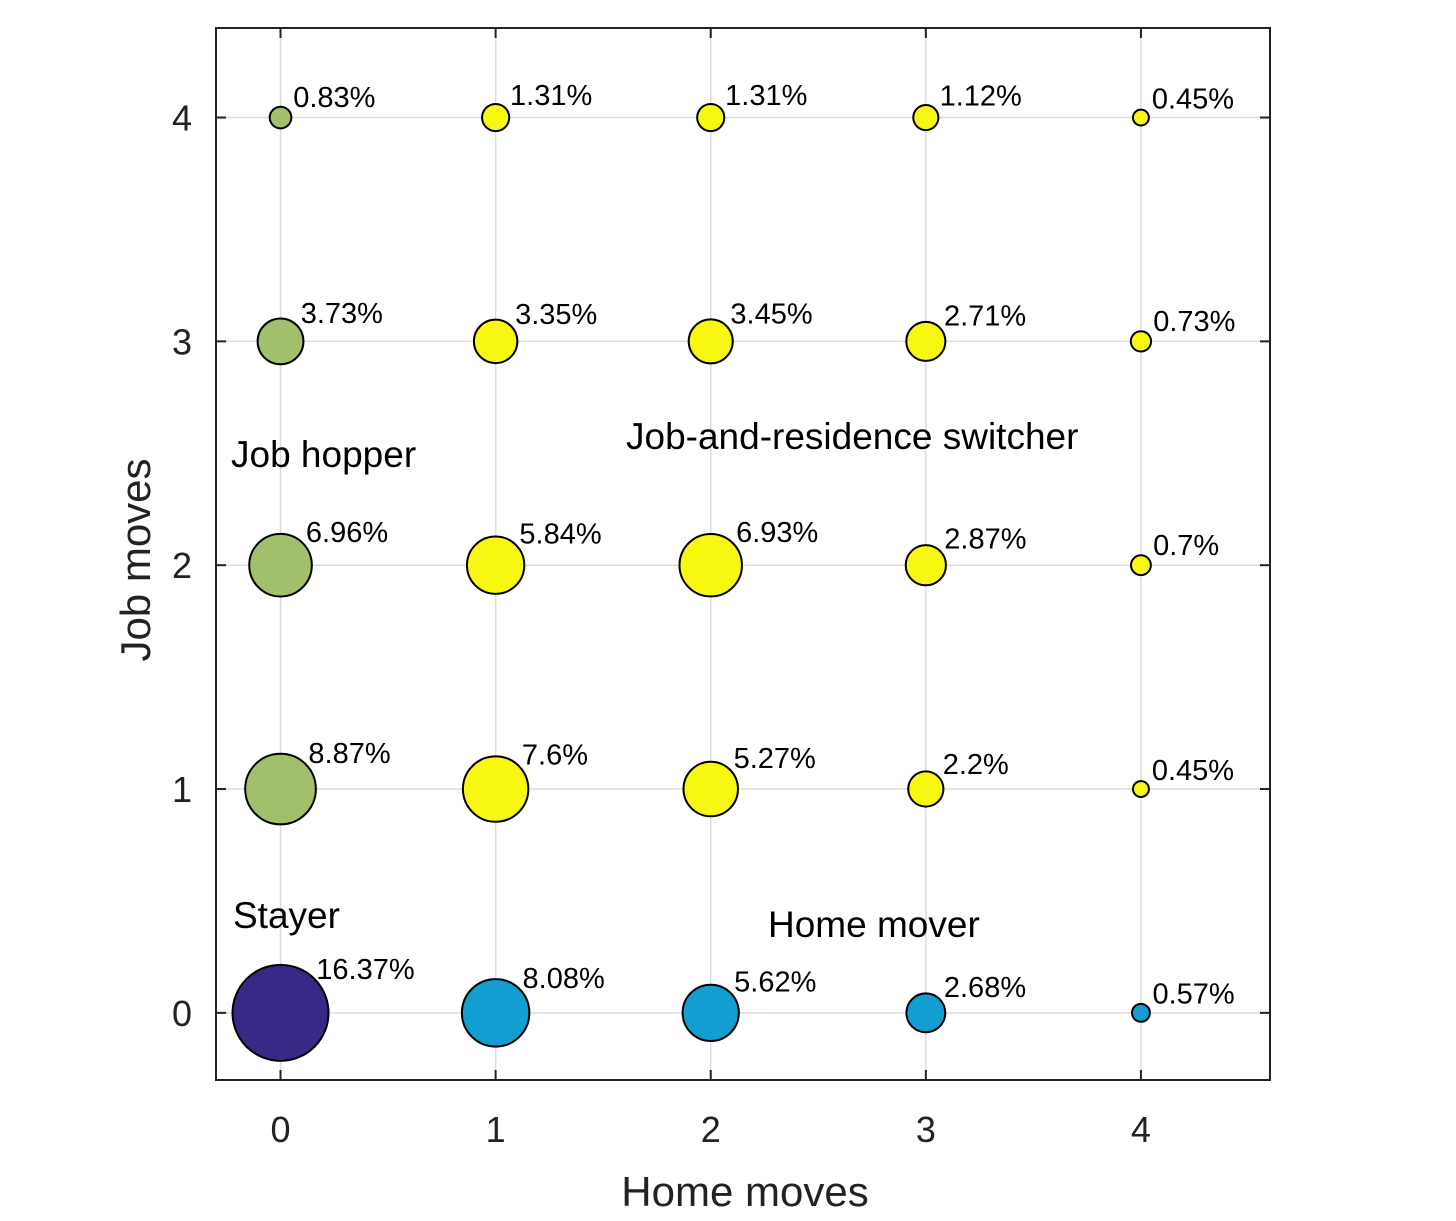  Describe the element at coordinates (286, 915) in the screenshot. I see `annotation-stayer: Stayer` at that location.